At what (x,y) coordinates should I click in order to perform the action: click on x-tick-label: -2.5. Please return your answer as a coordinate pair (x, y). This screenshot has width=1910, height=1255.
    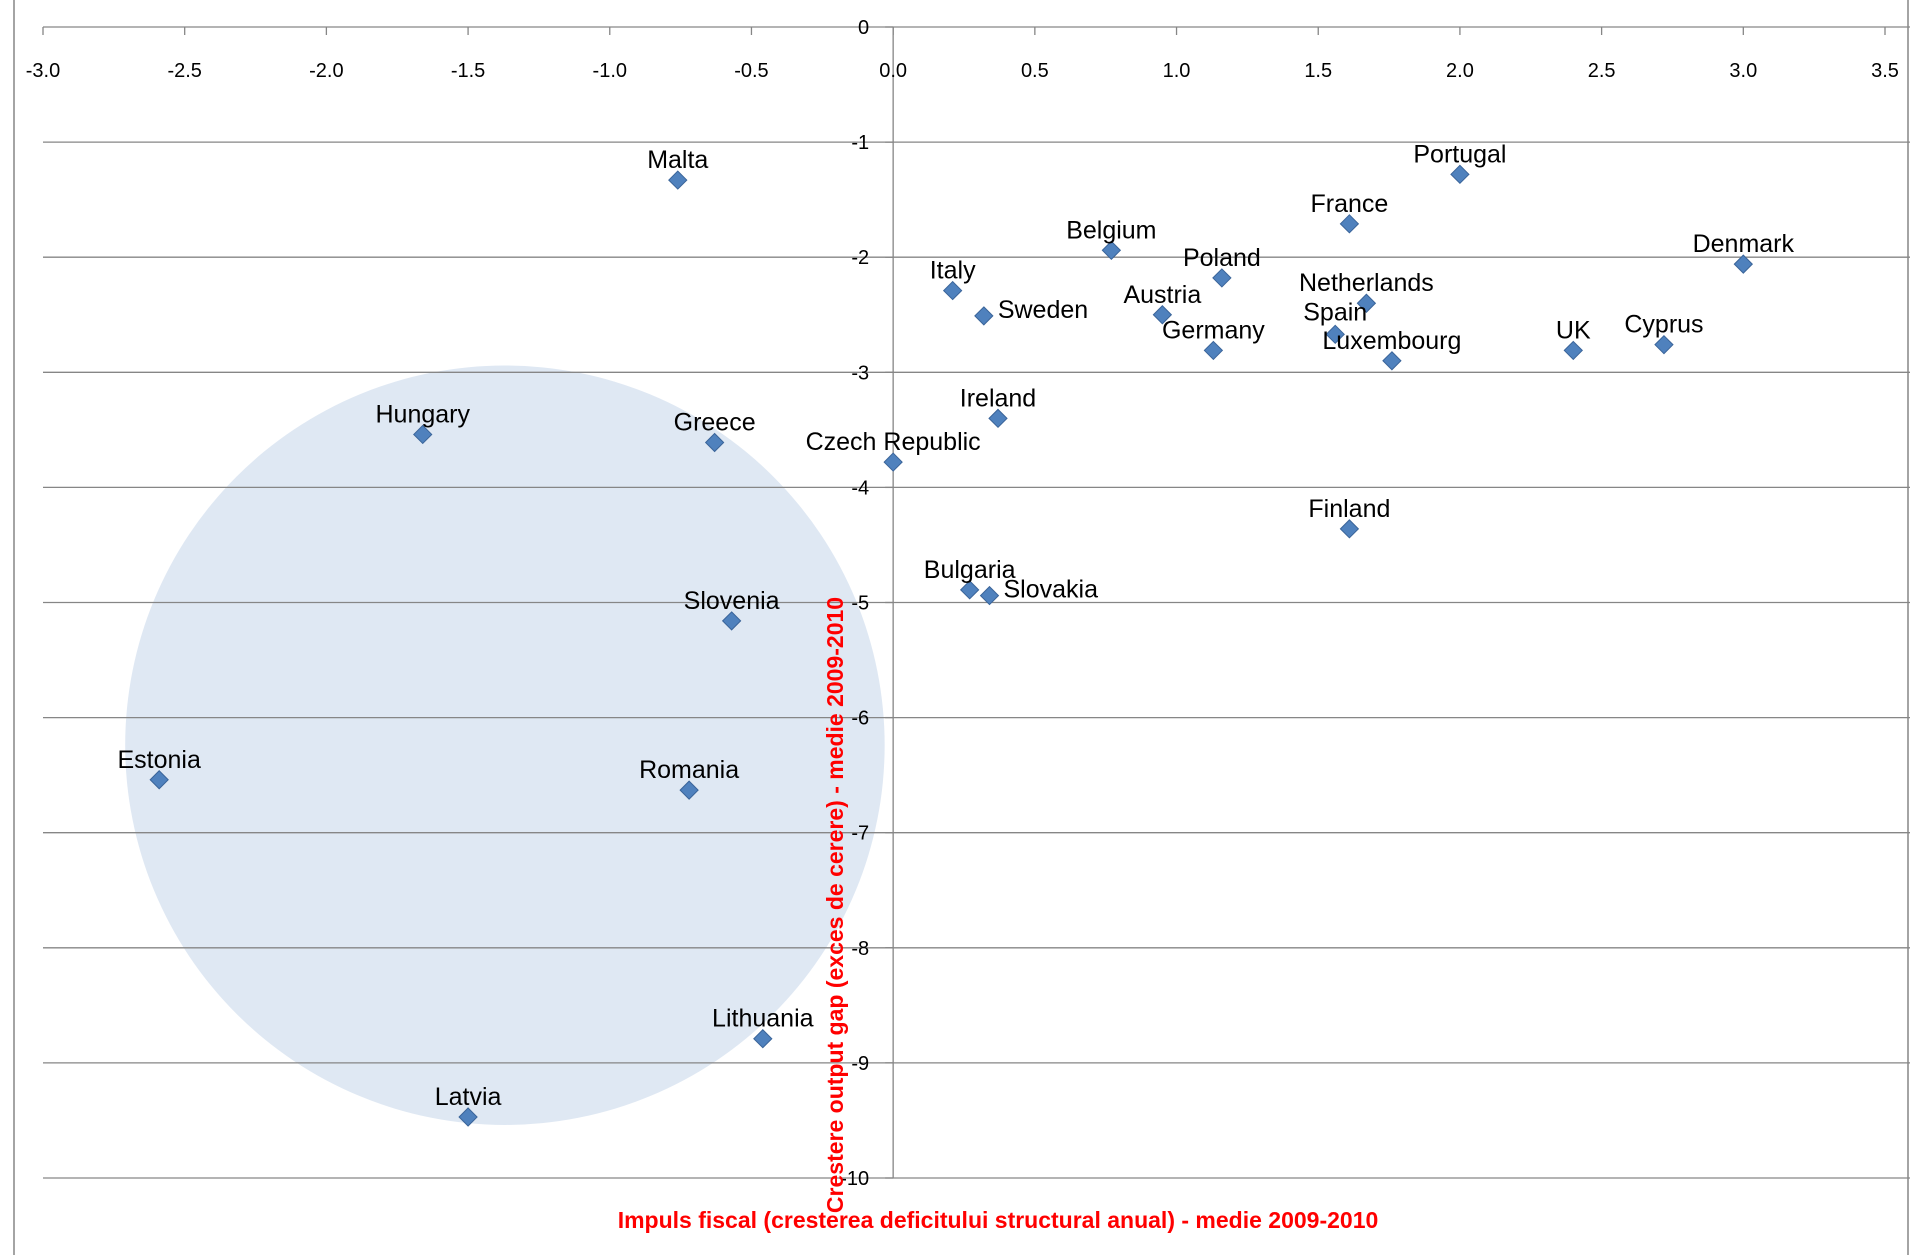
    Looking at the image, I should click on (184, 71).